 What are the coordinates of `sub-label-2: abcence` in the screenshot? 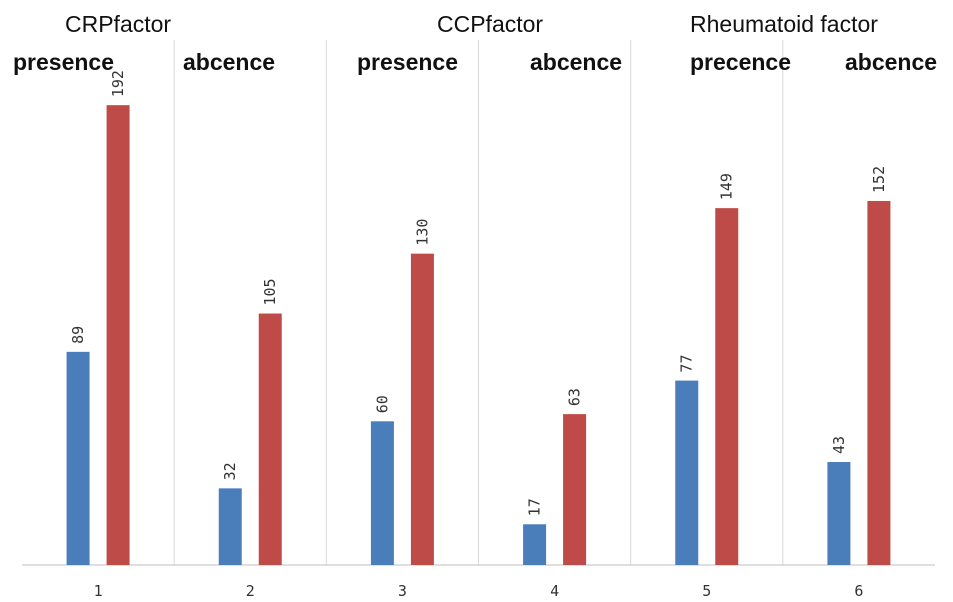 It's located at (229, 62).